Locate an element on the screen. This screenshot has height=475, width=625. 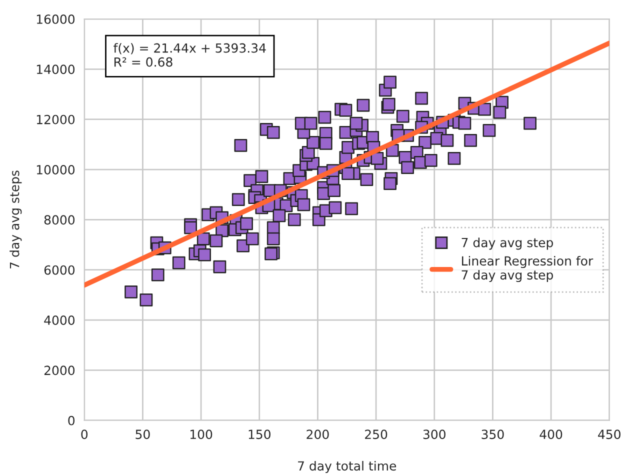
y-tick-label: 8000 is located at coordinates (59, 220).